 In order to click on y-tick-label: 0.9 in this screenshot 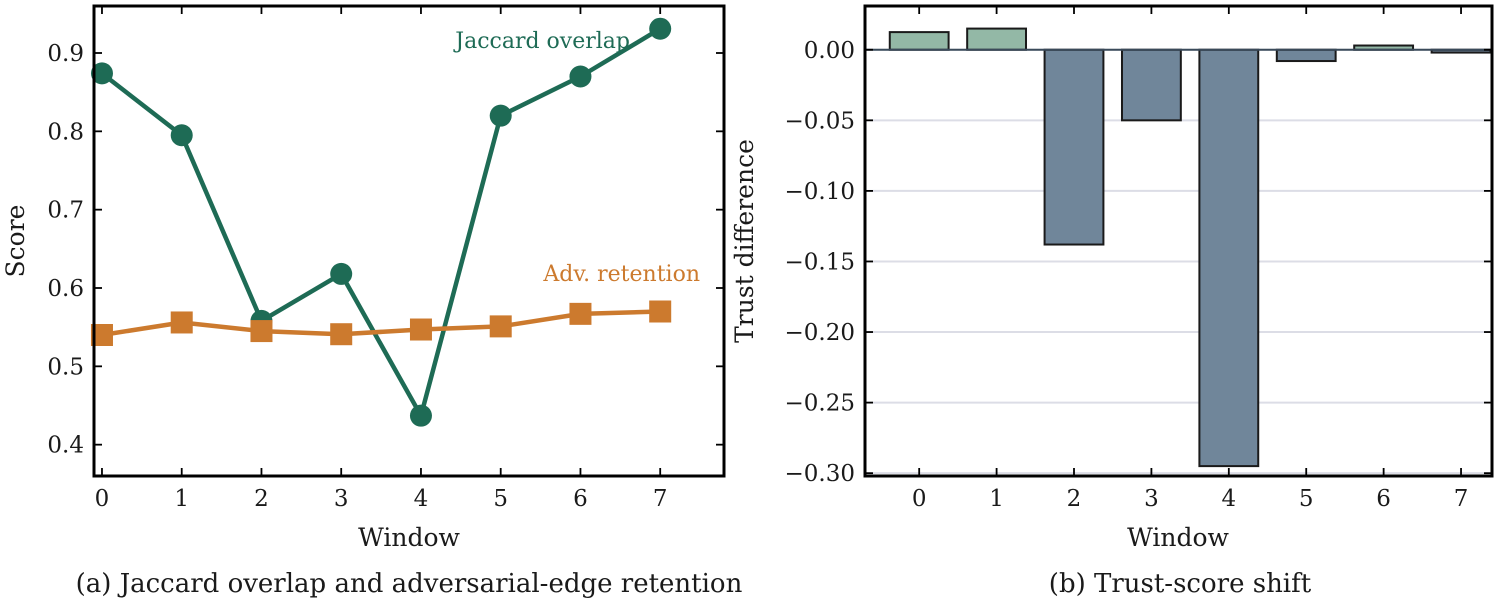, I will do `click(65, 54)`.